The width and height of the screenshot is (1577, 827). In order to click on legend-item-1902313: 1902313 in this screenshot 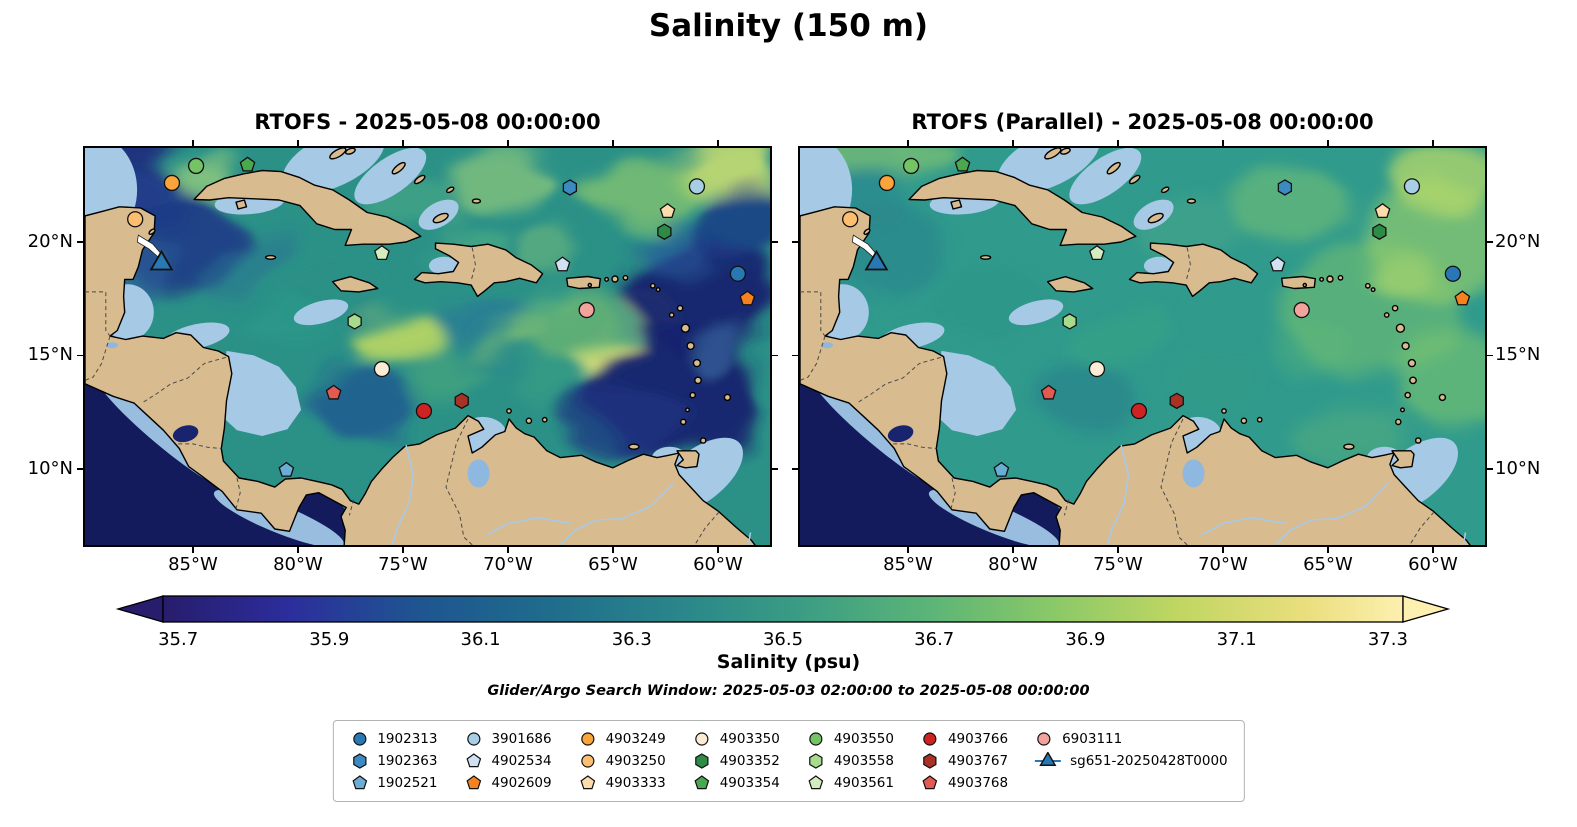, I will do `click(393, 739)`.